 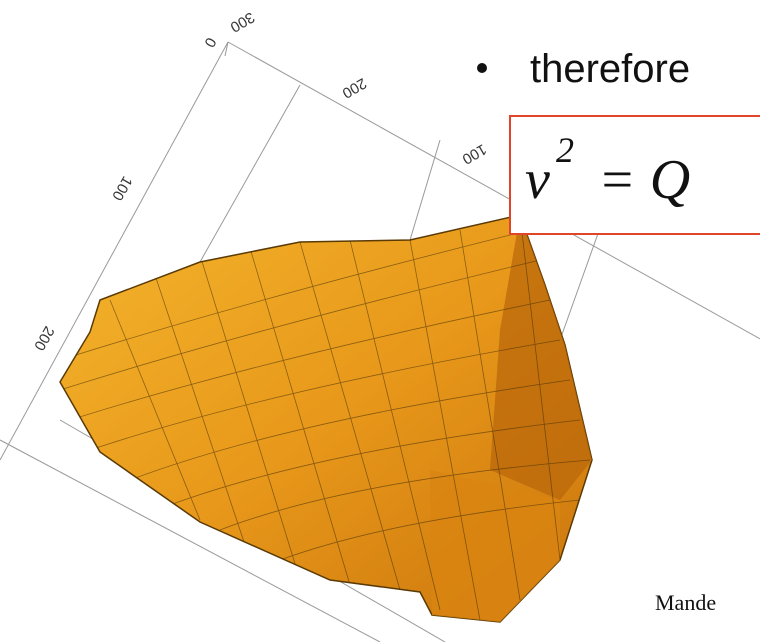 What do you see at coordinates (209, 42) in the screenshot?
I see `left-axis-tick: 0` at bounding box center [209, 42].